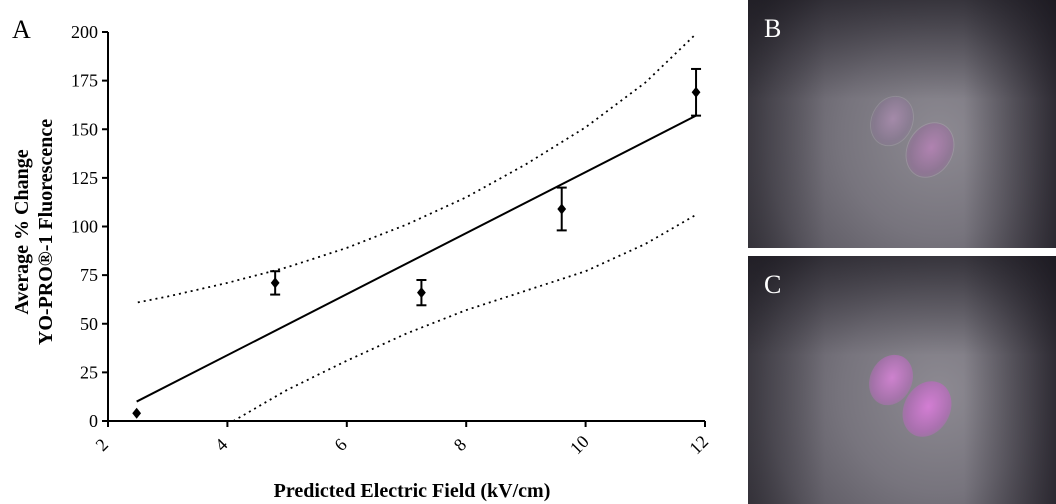 The height and width of the screenshot is (504, 1056). What do you see at coordinates (89, 372) in the screenshot?
I see `y-tick-label: 25` at bounding box center [89, 372].